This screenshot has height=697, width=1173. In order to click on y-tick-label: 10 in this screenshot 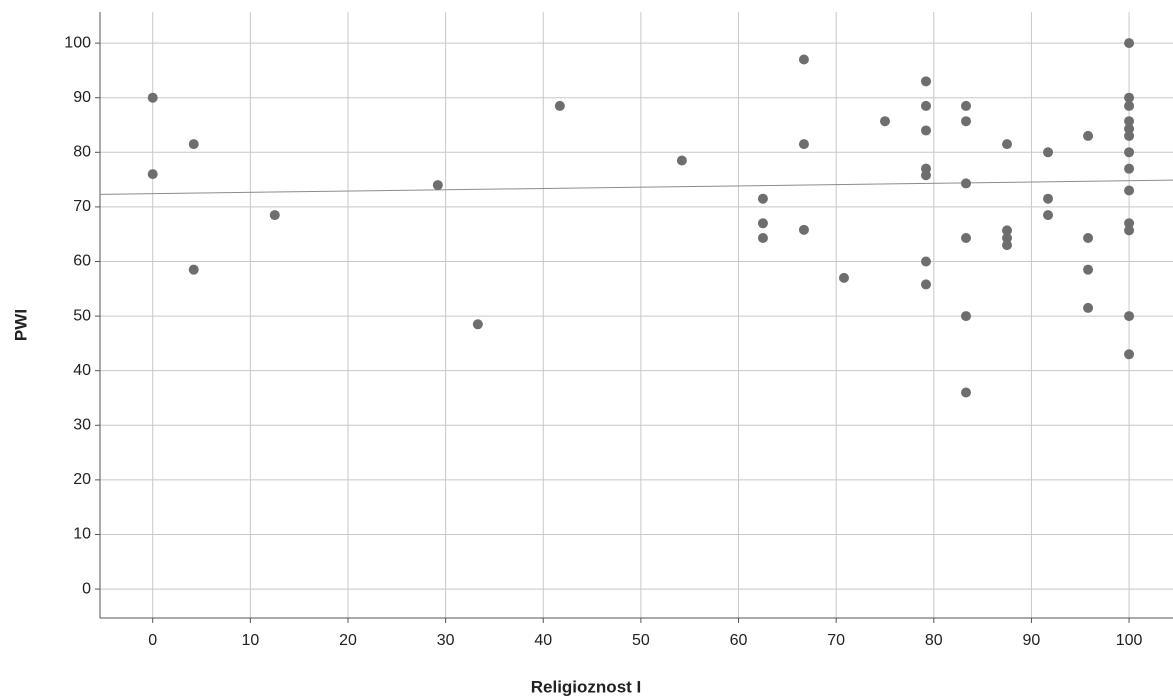, I will do `click(82, 534)`.